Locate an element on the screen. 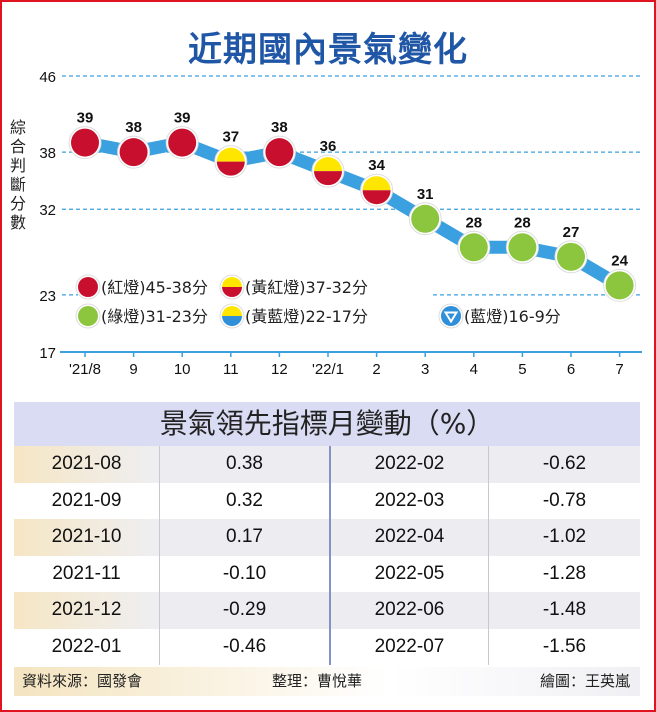 This screenshot has width=656, height=712. data-label: 27 is located at coordinates (571, 232).